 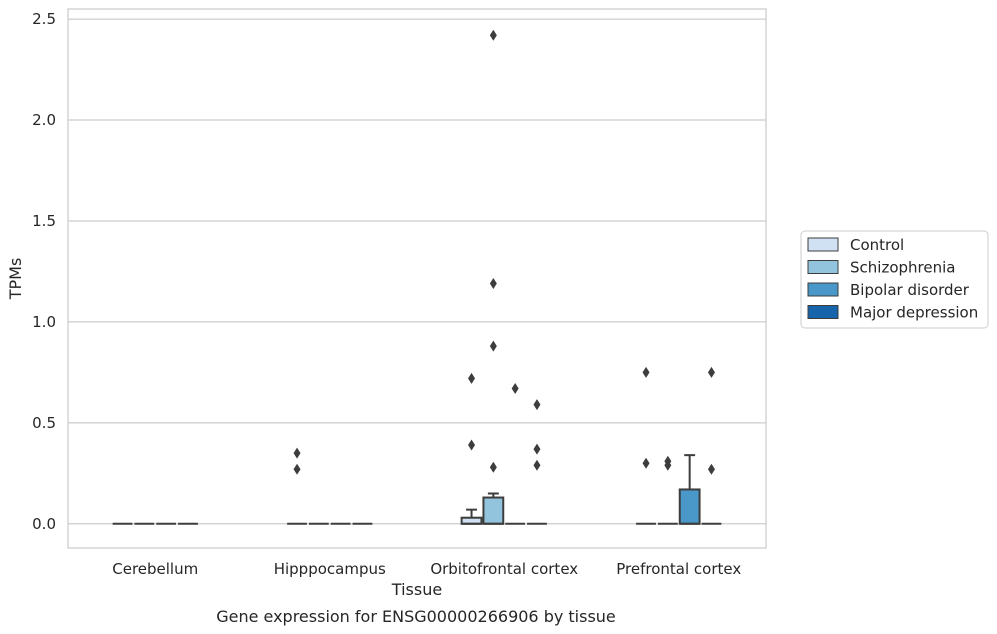 I want to click on box-bipolar-disorder, so click(x=689, y=489).